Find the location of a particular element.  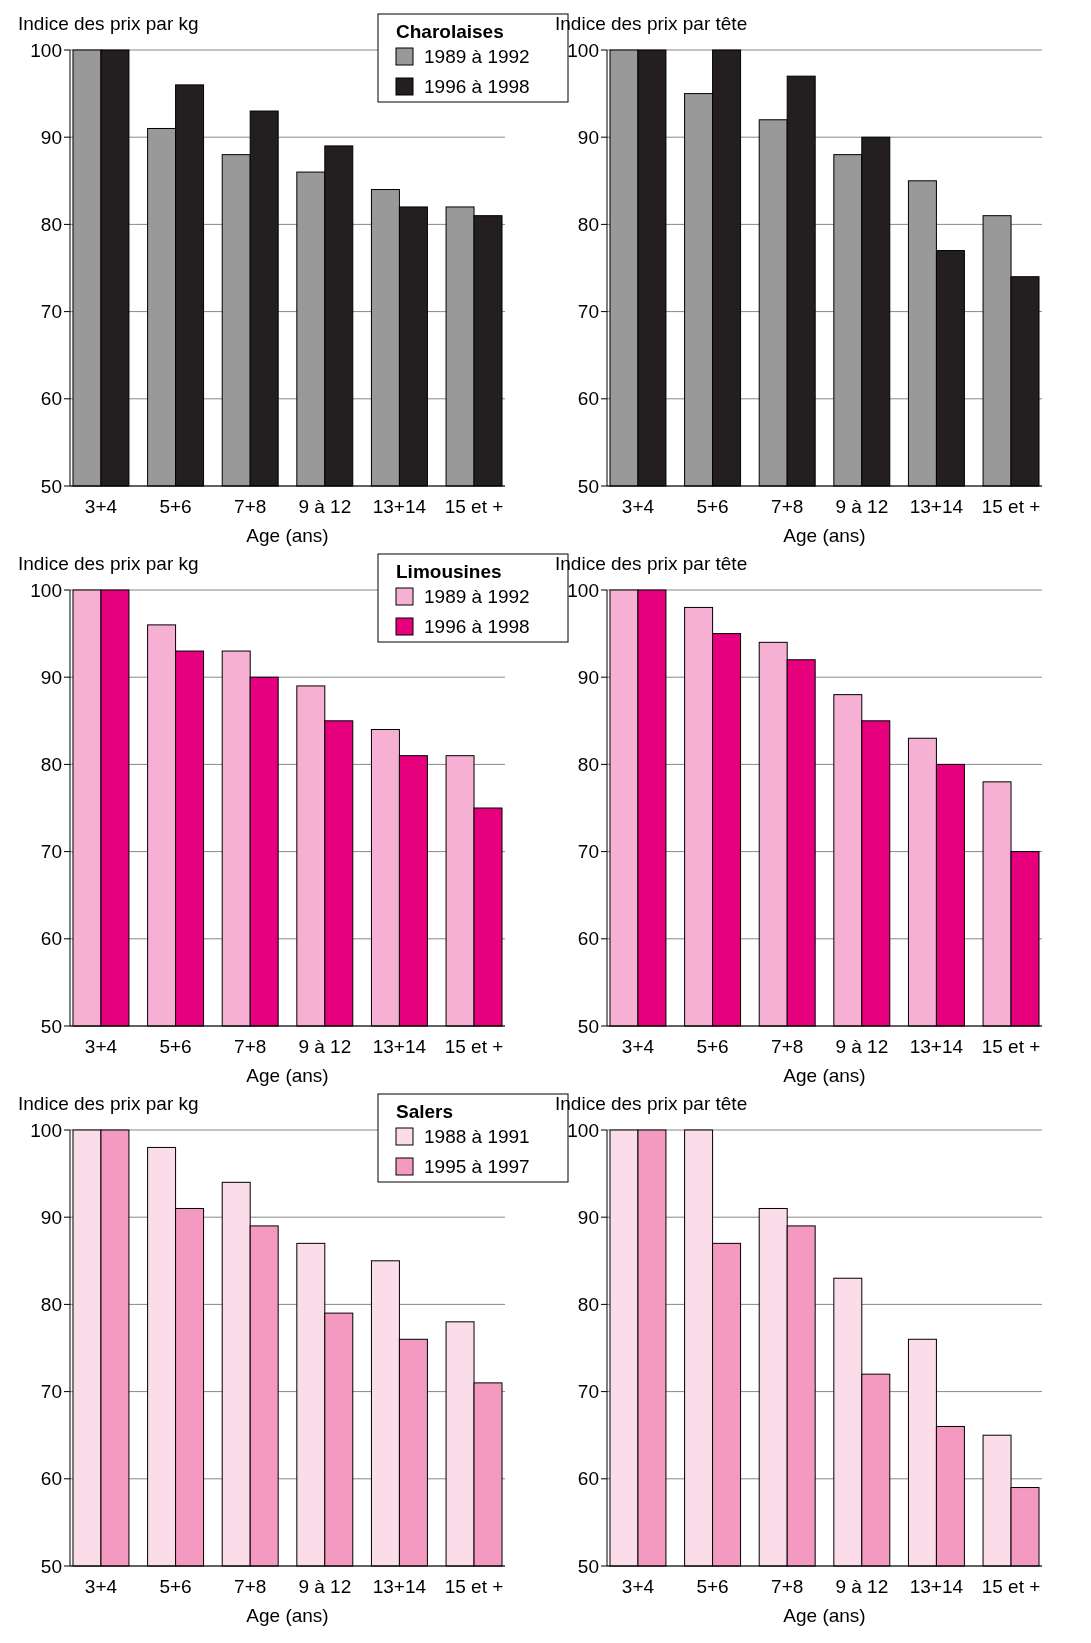

legend-label: 1995 à 1997 is located at coordinates (477, 1166).